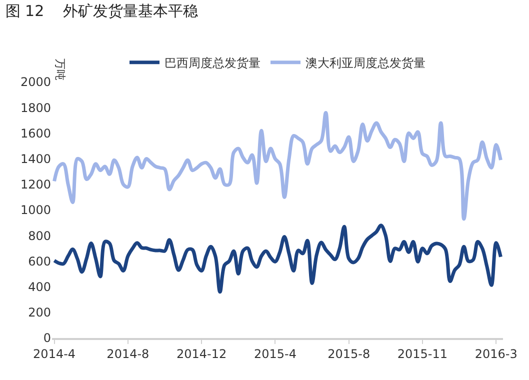  I want to click on y-tick-label: 400, so click(39, 287).